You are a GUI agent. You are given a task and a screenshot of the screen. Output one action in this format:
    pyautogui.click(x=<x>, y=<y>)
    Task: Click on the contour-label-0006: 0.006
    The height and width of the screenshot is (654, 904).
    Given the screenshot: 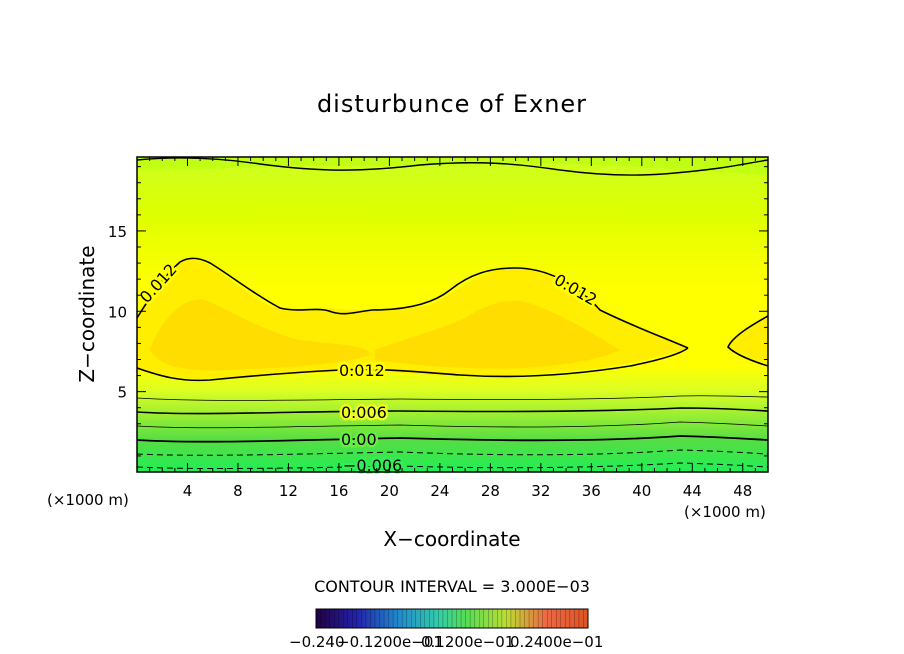 What is the action you would take?
    pyautogui.click(x=364, y=412)
    